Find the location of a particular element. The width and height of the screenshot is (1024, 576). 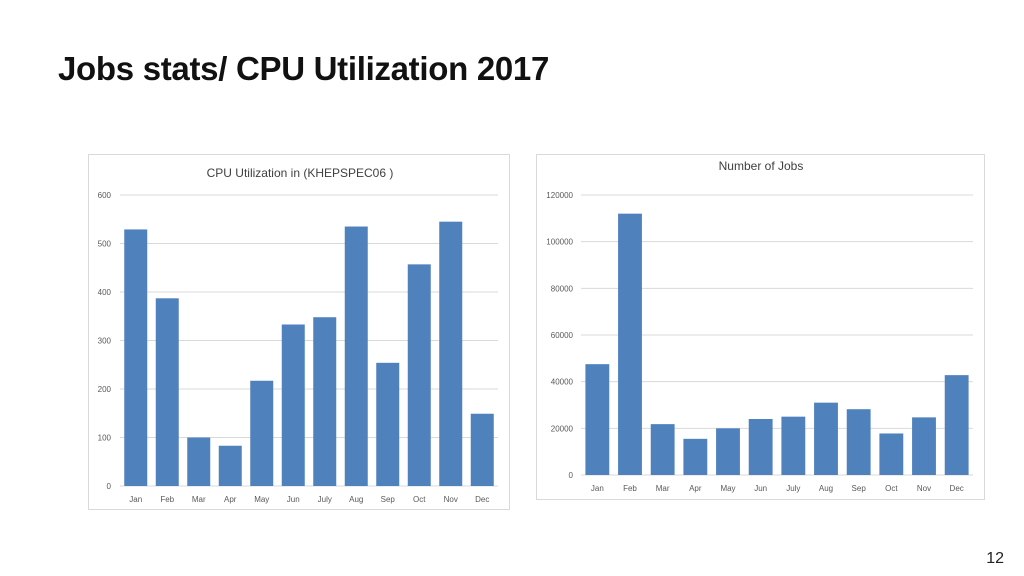

y-tick-label: 120000 is located at coordinates (559, 195).